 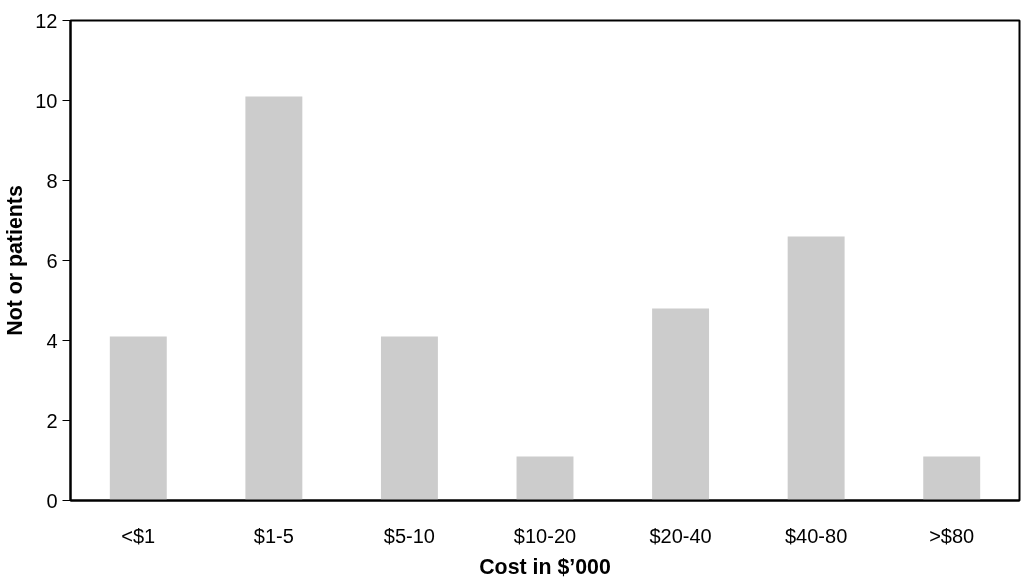 I want to click on y-tick-label: 6, so click(x=52, y=260).